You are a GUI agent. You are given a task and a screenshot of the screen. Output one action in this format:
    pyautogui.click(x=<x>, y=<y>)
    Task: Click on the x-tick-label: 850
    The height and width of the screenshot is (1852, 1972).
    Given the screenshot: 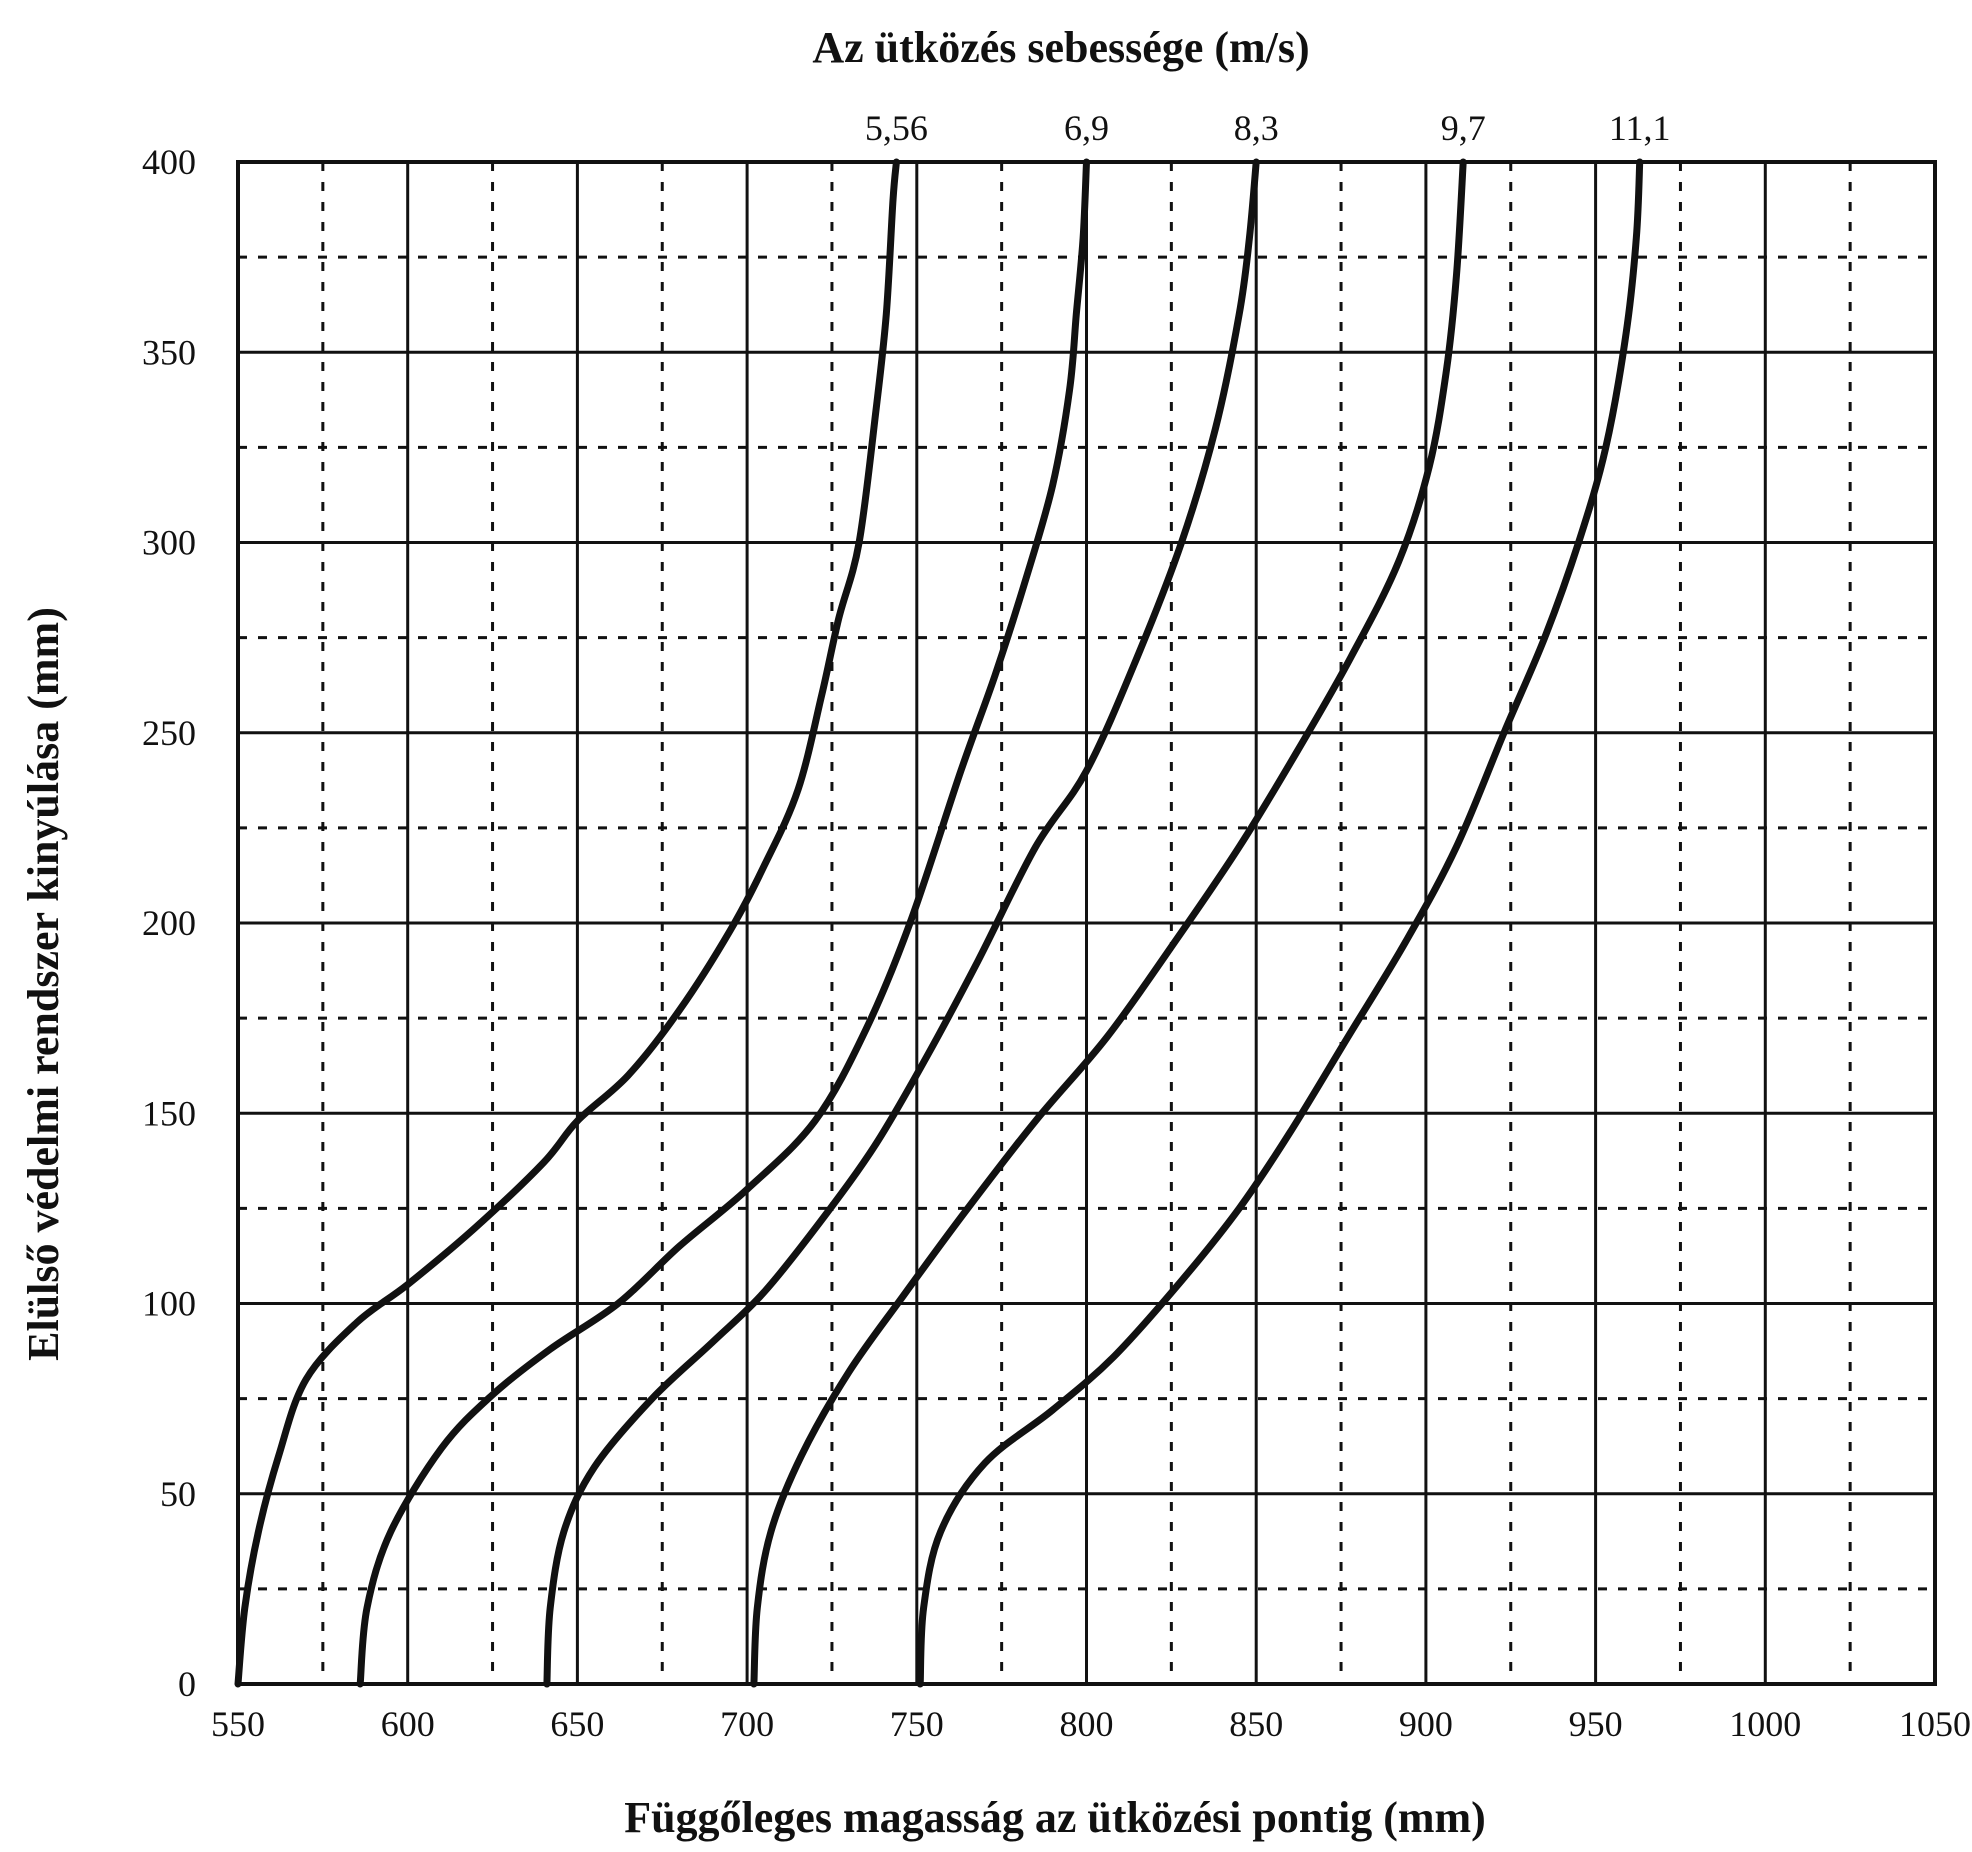 What is the action you would take?
    pyautogui.click(x=1256, y=1724)
    